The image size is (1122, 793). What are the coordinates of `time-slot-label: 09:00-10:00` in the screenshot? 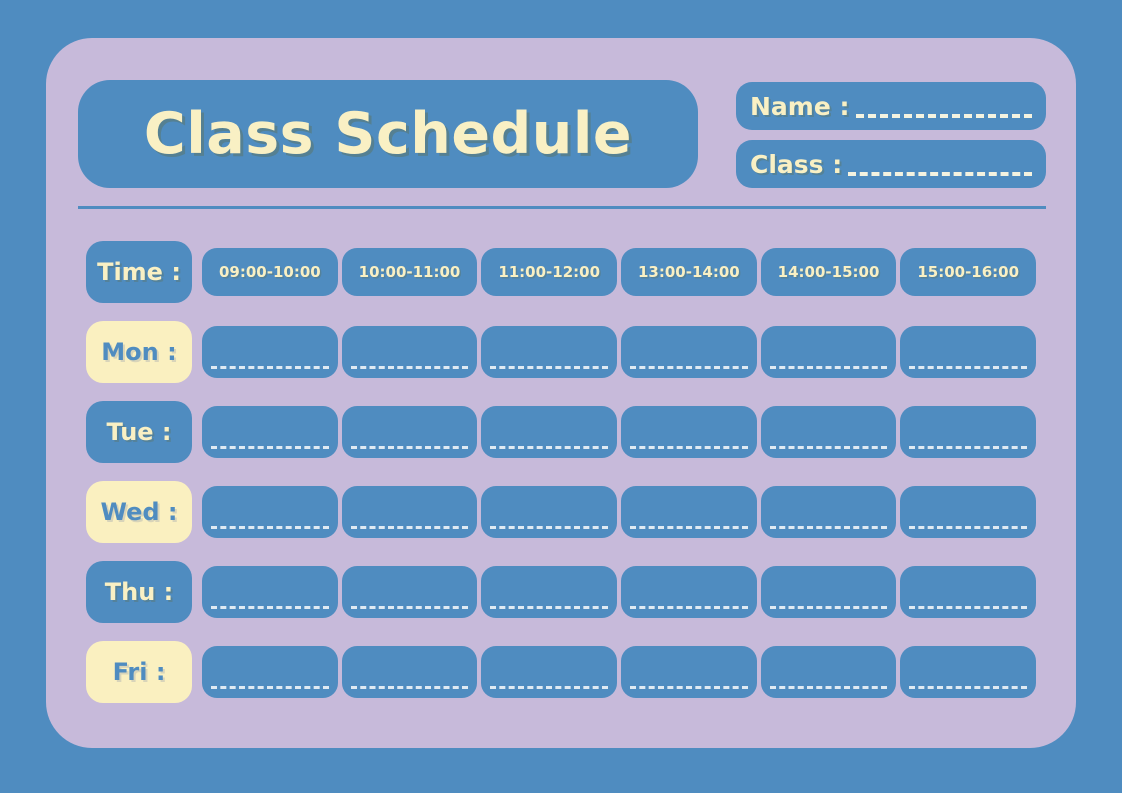 It's located at (269, 272).